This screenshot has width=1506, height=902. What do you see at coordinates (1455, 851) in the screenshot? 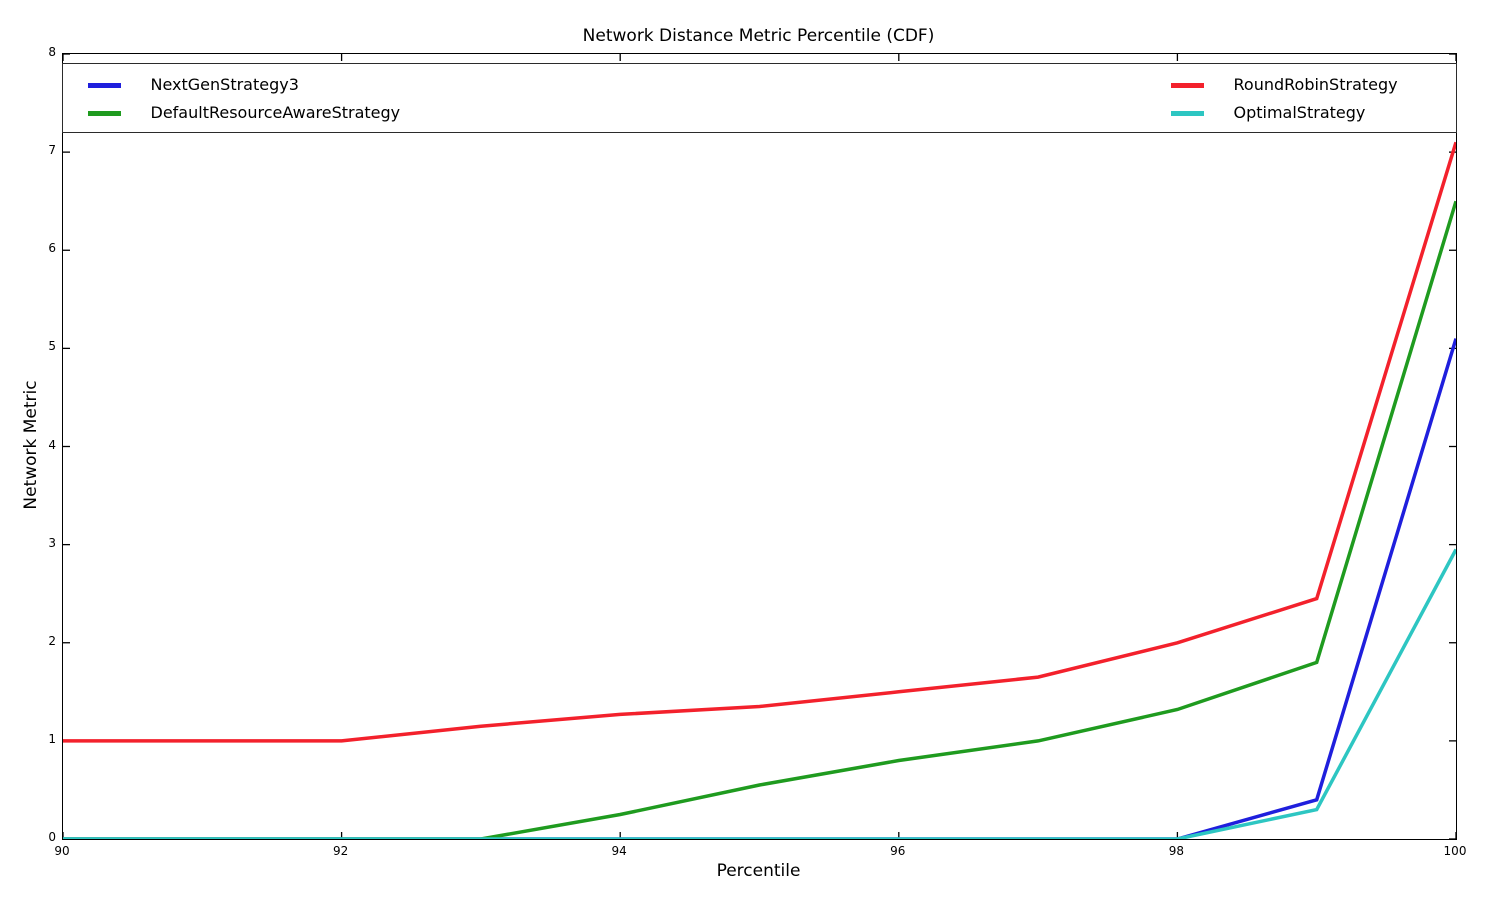
I see `x-tick-label: 100` at bounding box center [1455, 851].